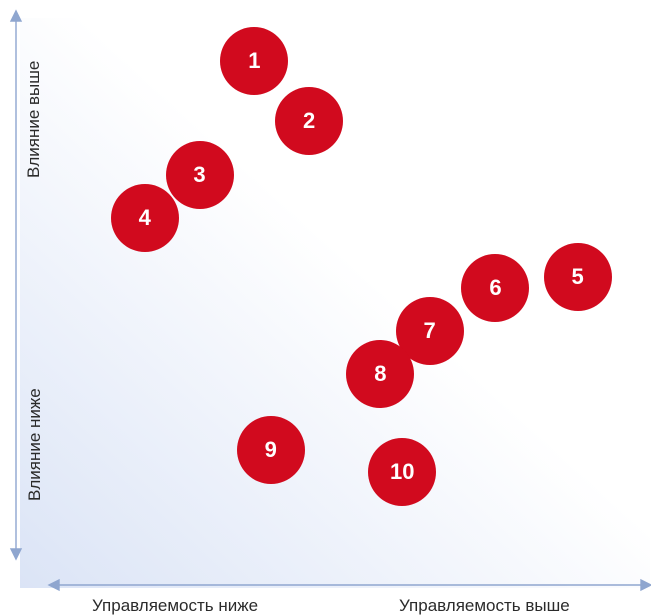  I want to click on y-axis-label-low: Влияние ниже, so click(34, 444).